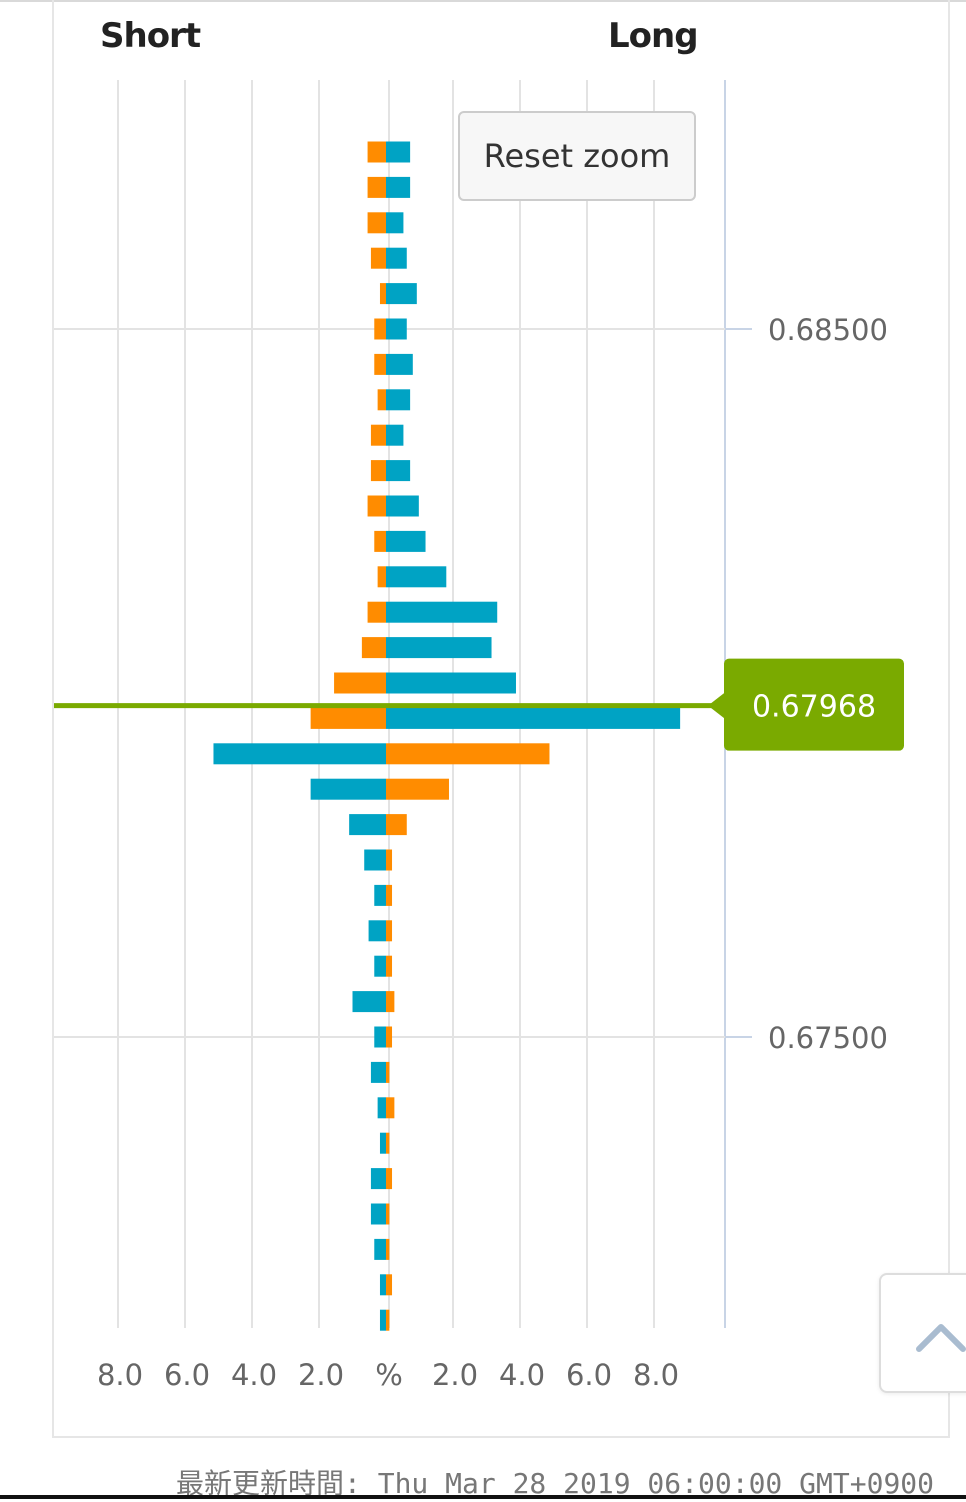 This screenshot has height=1502, width=966. I want to click on price-layer: 0.67968, so click(479, 704).